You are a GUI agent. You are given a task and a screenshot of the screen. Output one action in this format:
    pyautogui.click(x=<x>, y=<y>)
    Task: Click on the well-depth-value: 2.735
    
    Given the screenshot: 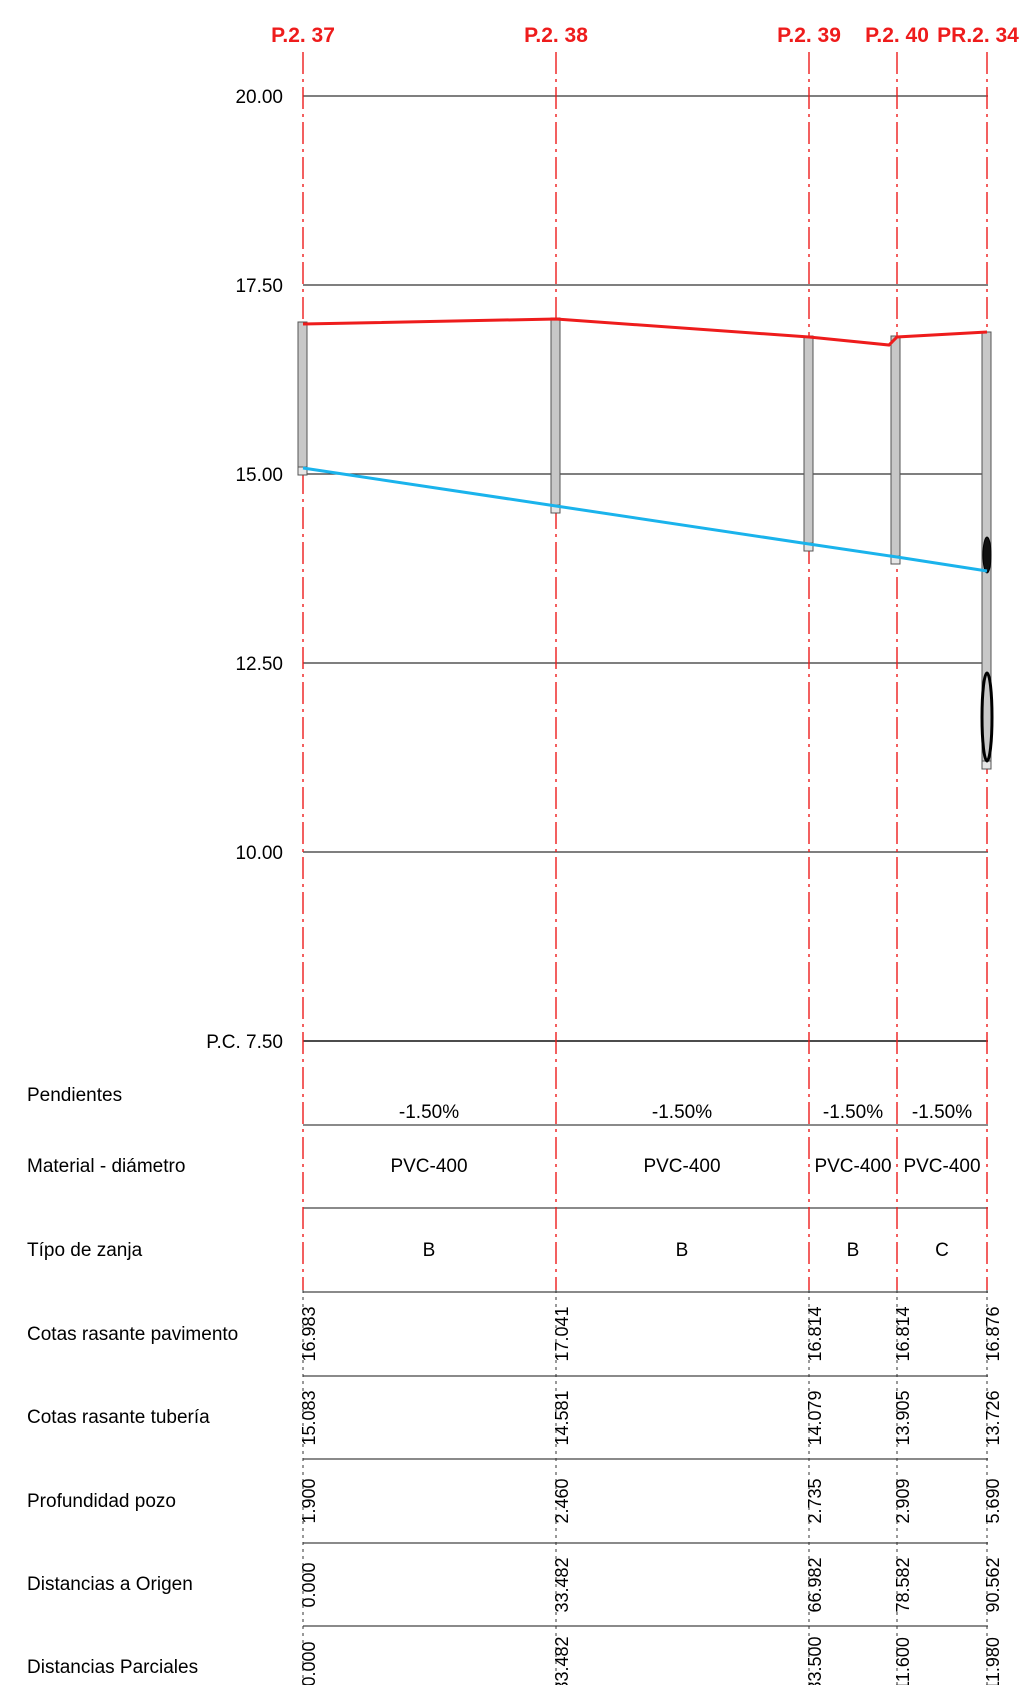 What is the action you would take?
    pyautogui.click(x=815, y=1500)
    